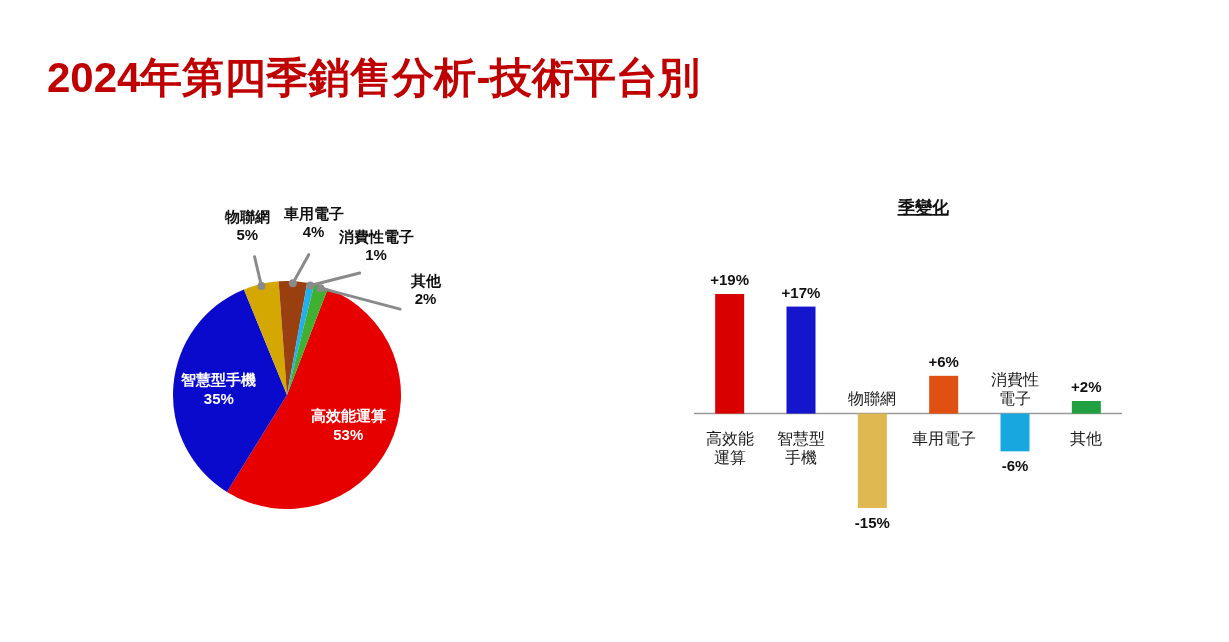 This screenshot has width=1229, height=642. What do you see at coordinates (246, 216) in the screenshot?
I see `slice-label: 物聯網` at bounding box center [246, 216].